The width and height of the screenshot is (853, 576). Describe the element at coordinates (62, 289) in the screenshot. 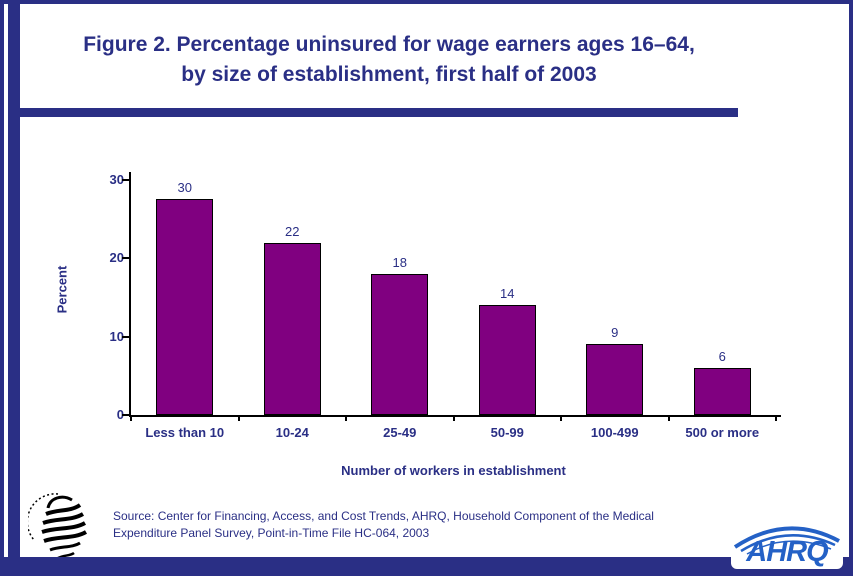

I see `y-axis-title: Percent` at that location.